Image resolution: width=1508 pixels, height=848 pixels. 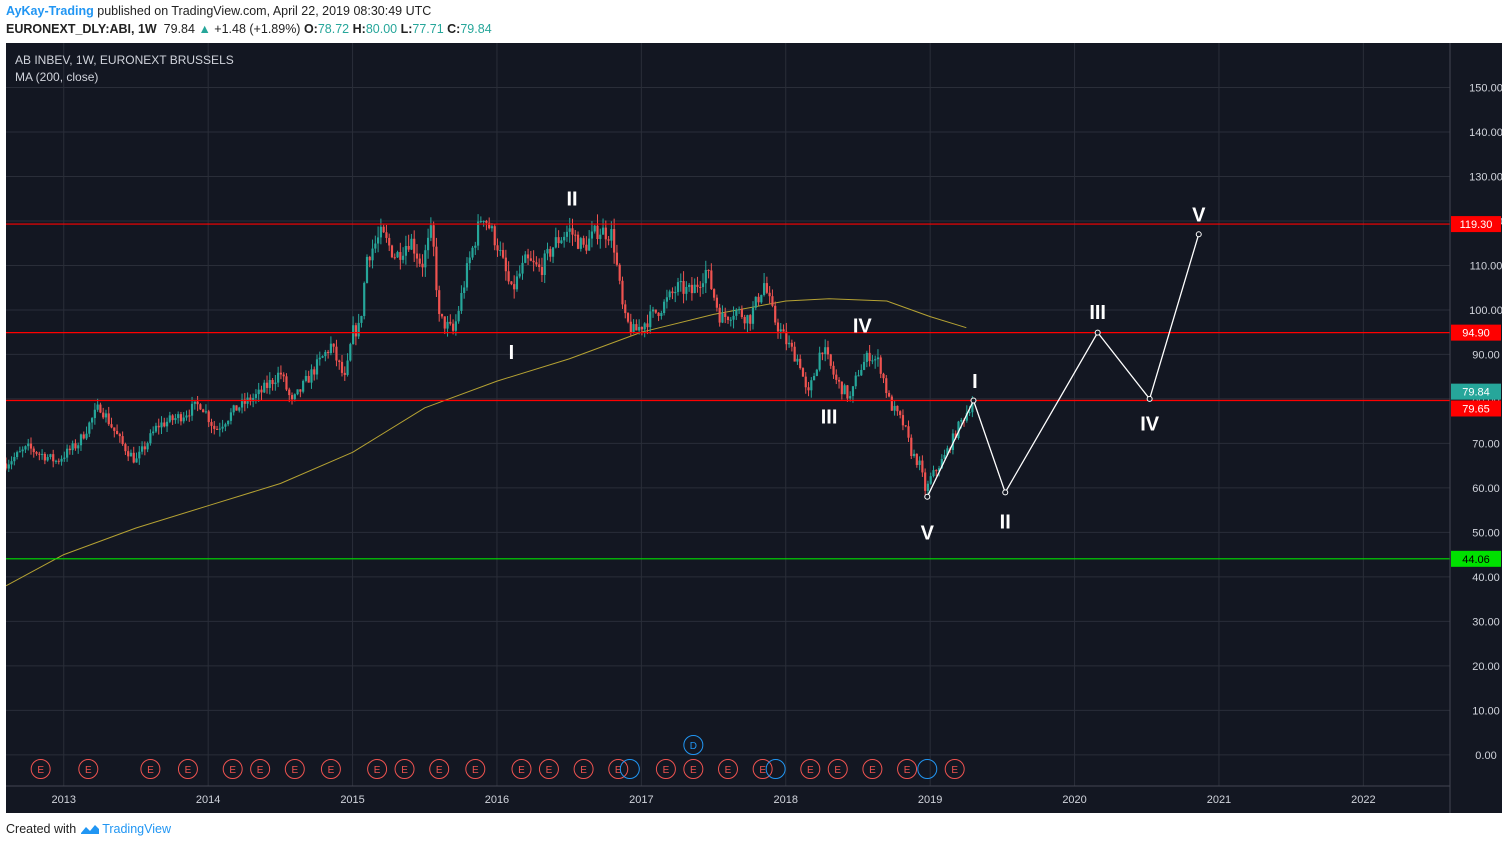 What do you see at coordinates (1486, 711) in the screenshot?
I see `y-tick-label: 10.00` at bounding box center [1486, 711].